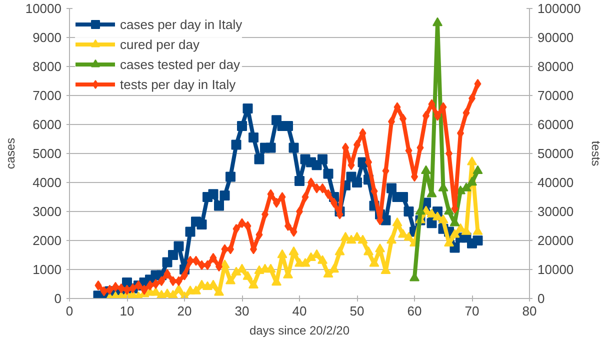 The width and height of the screenshot is (605, 340). Describe the element at coordinates (47, 182) in the screenshot. I see `y-tick-label: 4000` at that location.